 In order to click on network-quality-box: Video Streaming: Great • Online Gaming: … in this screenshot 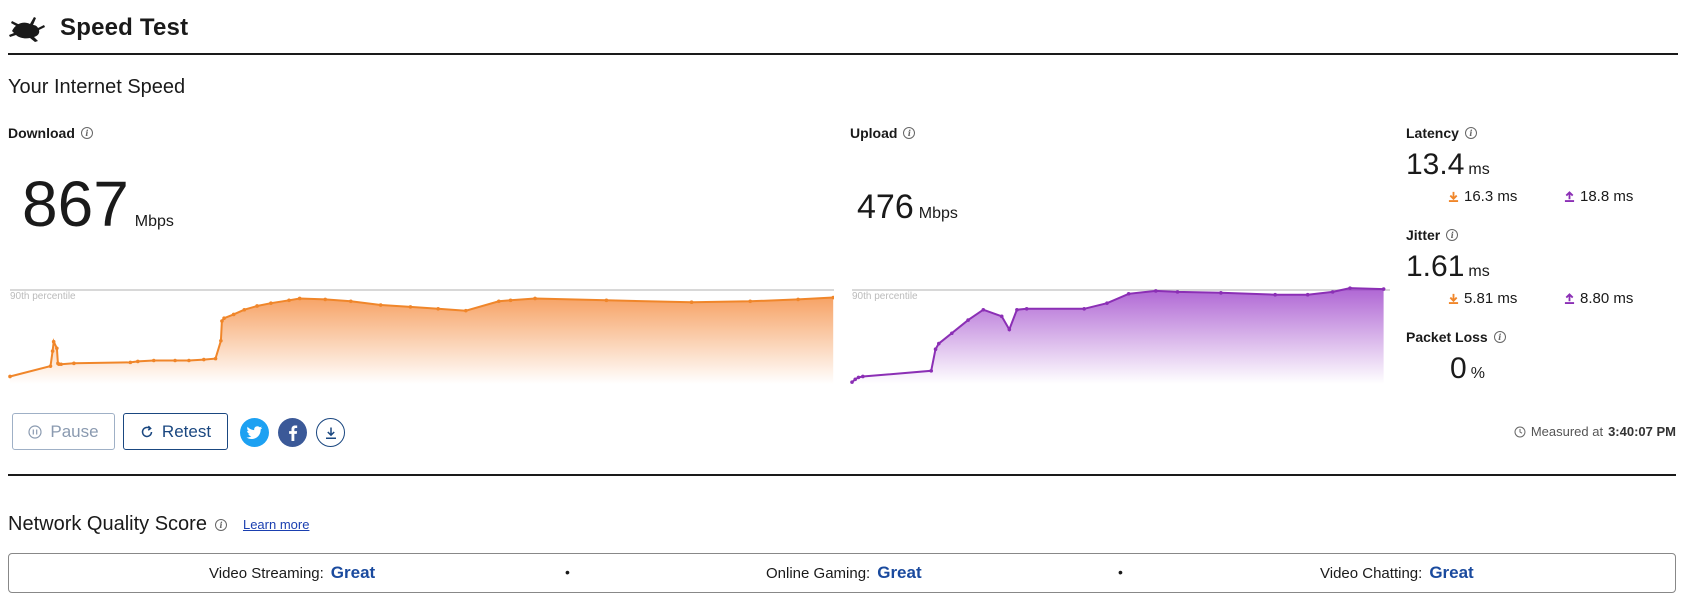, I will do `click(842, 573)`.